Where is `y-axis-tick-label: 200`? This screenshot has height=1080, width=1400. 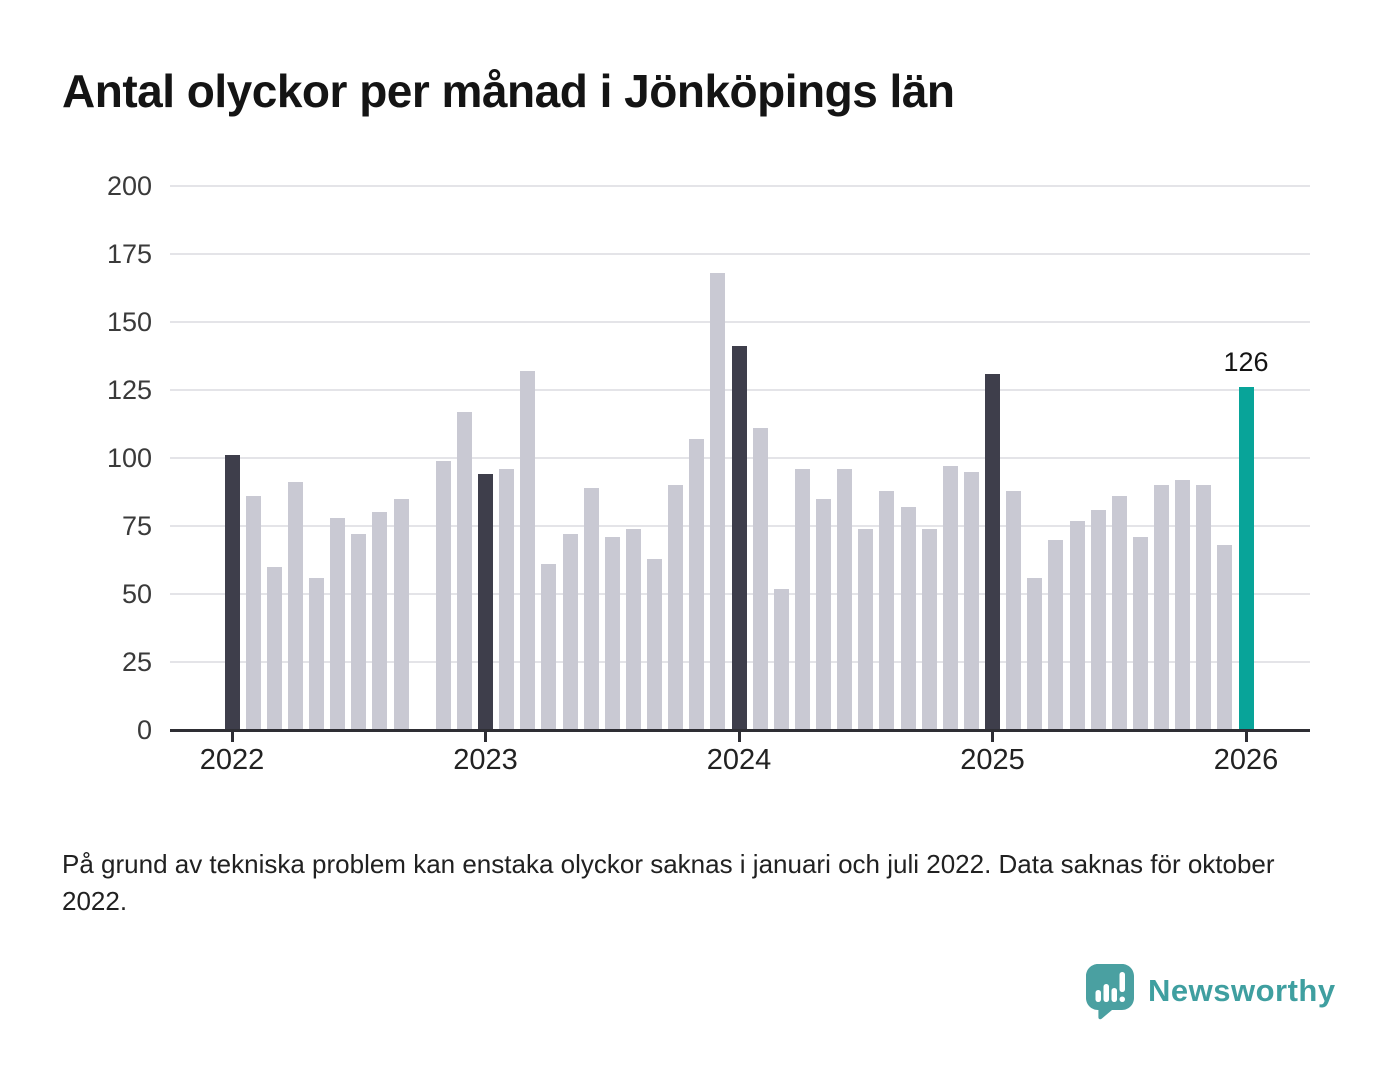
y-axis-tick-label: 200 is located at coordinates (129, 186).